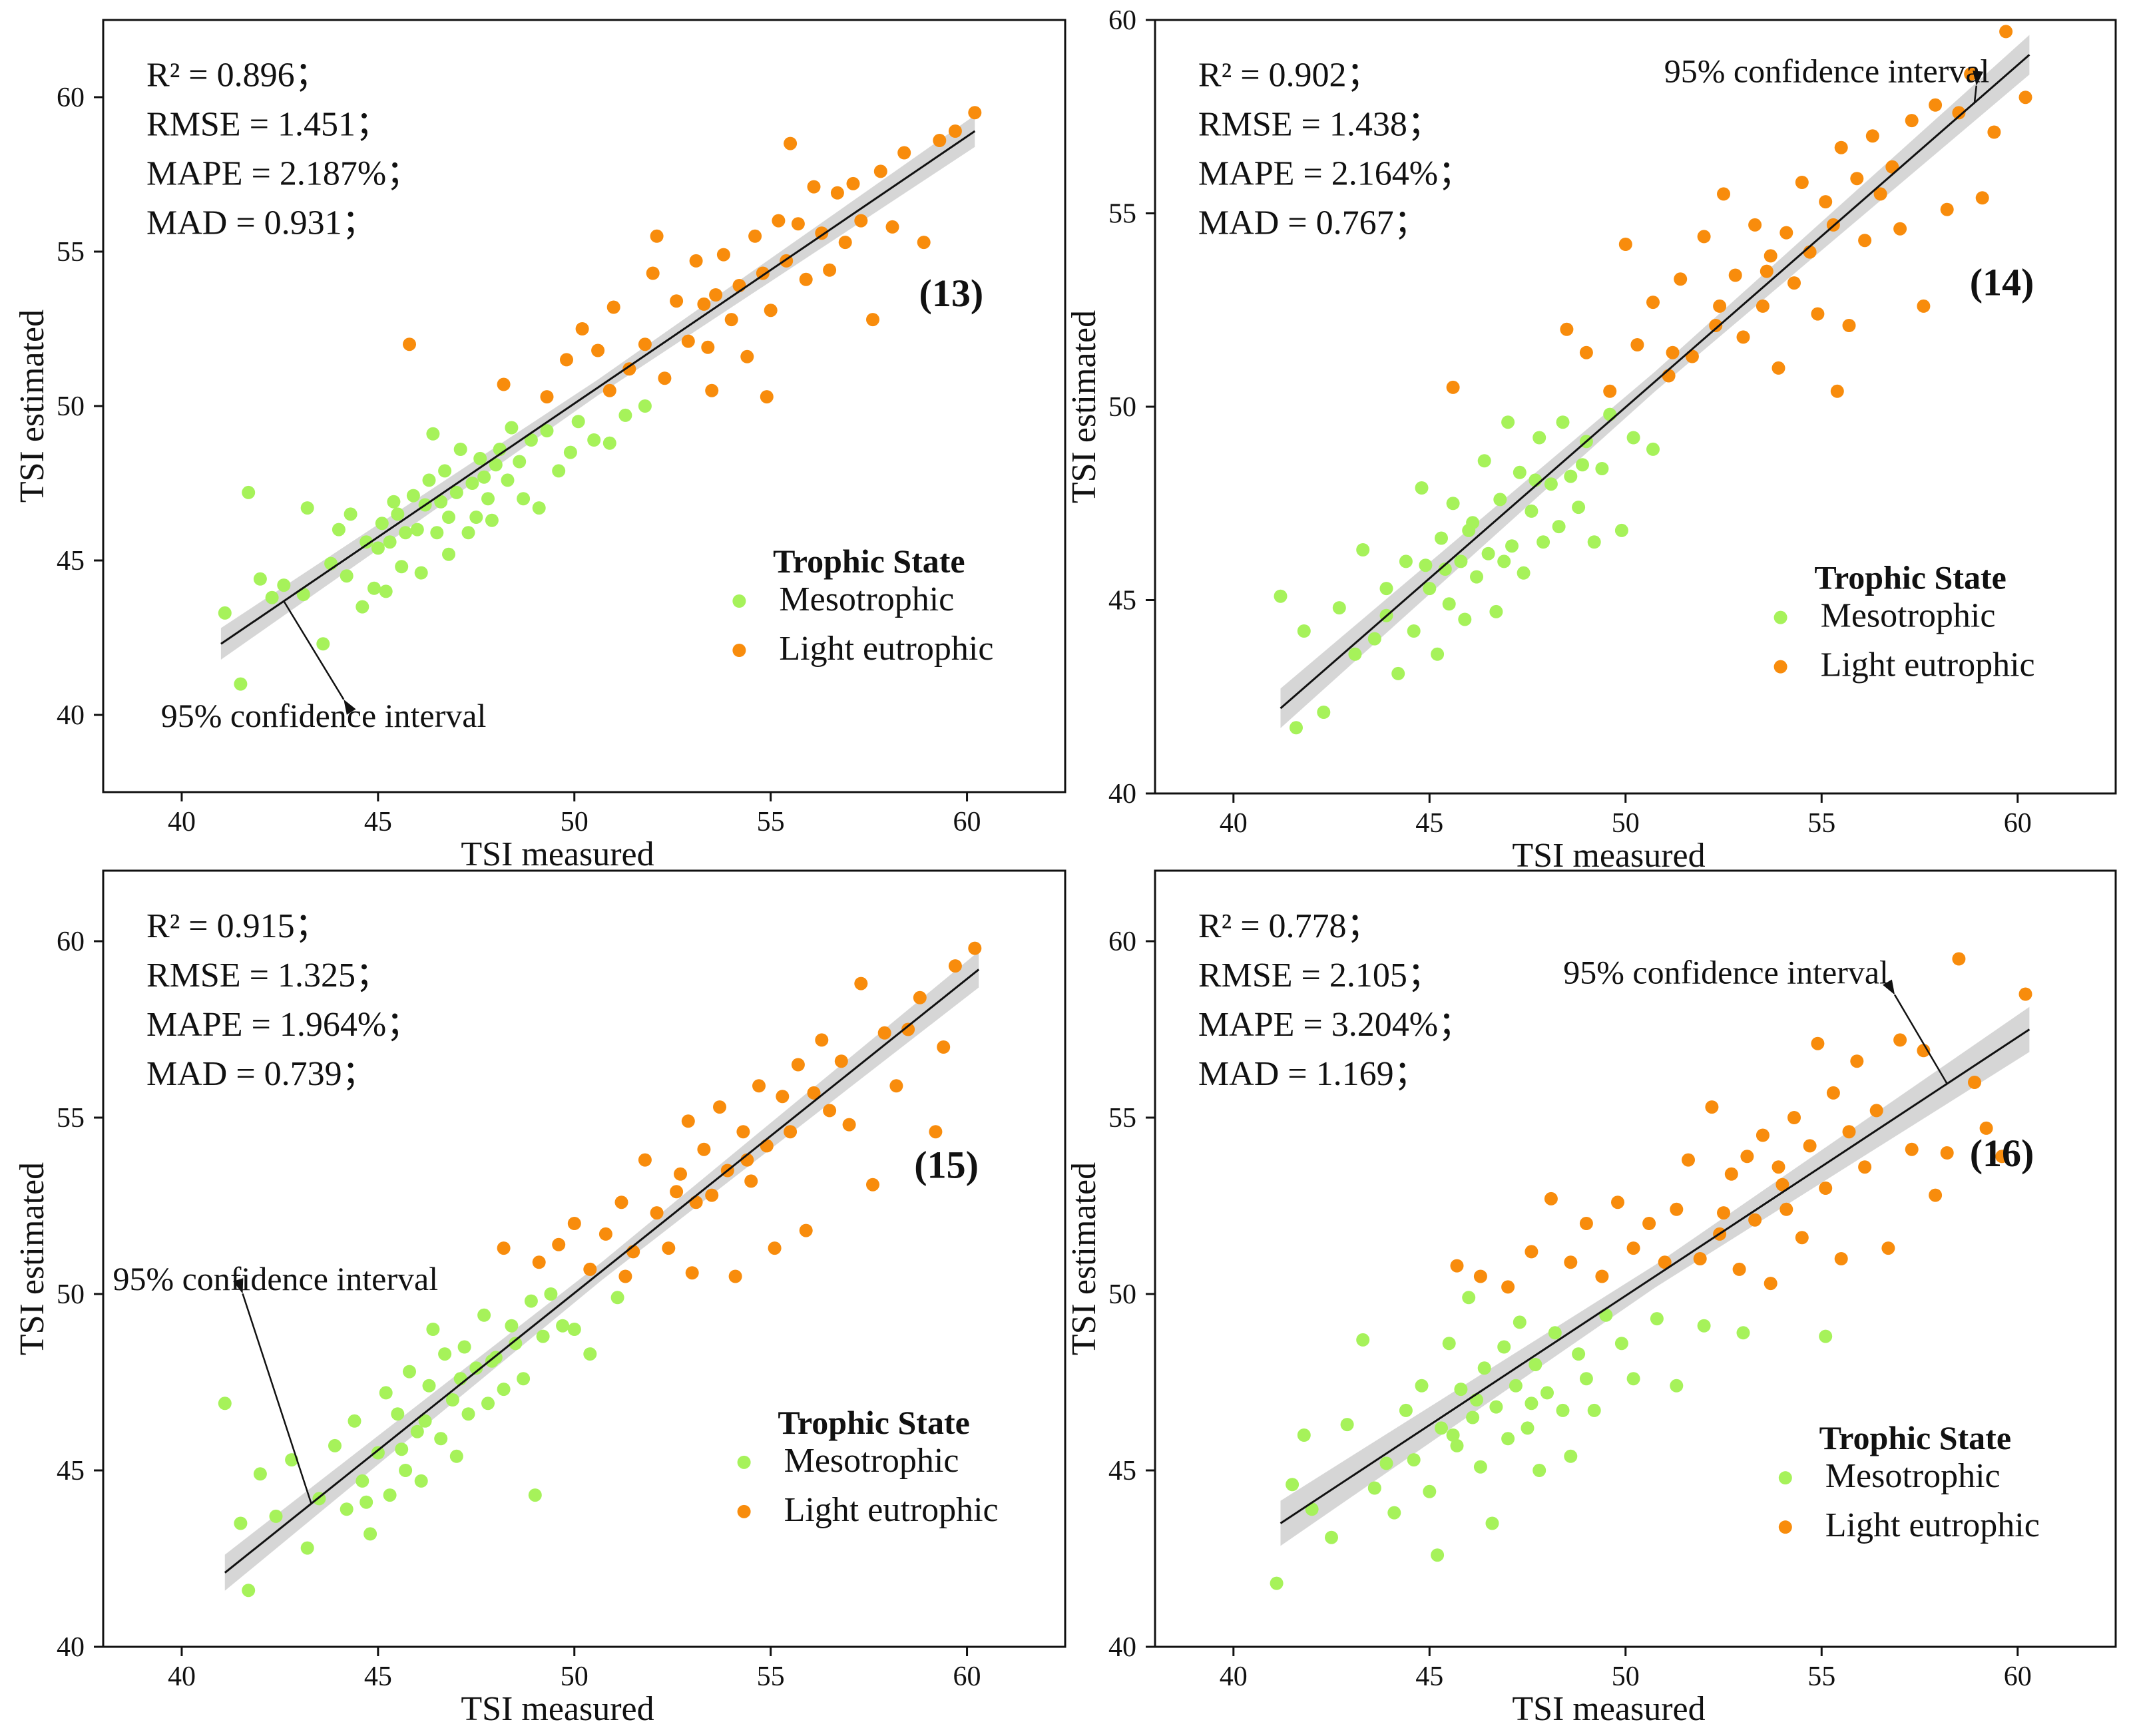 The image size is (2131, 1736). What do you see at coordinates (891, 1510) in the screenshot?
I see `legend-label-light-eutrophic: Light eutrophic` at bounding box center [891, 1510].